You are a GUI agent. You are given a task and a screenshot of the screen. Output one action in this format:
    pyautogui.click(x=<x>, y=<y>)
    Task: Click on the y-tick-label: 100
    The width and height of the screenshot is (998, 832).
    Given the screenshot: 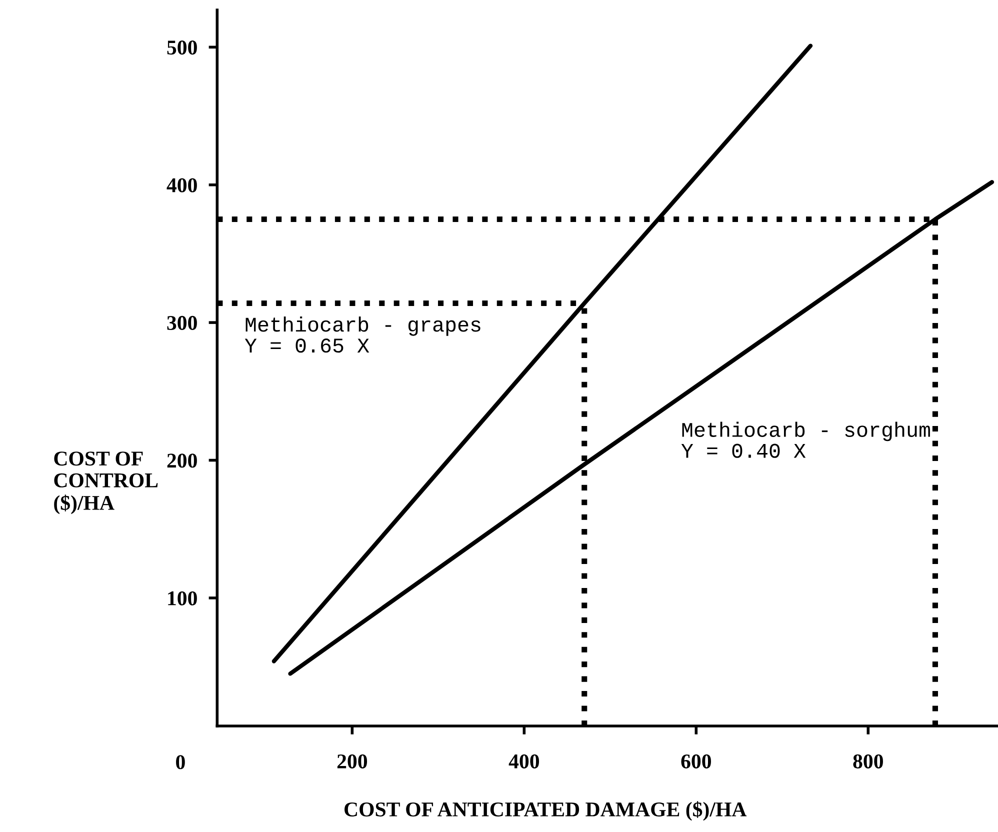 What is the action you would take?
    pyautogui.click(x=182, y=598)
    